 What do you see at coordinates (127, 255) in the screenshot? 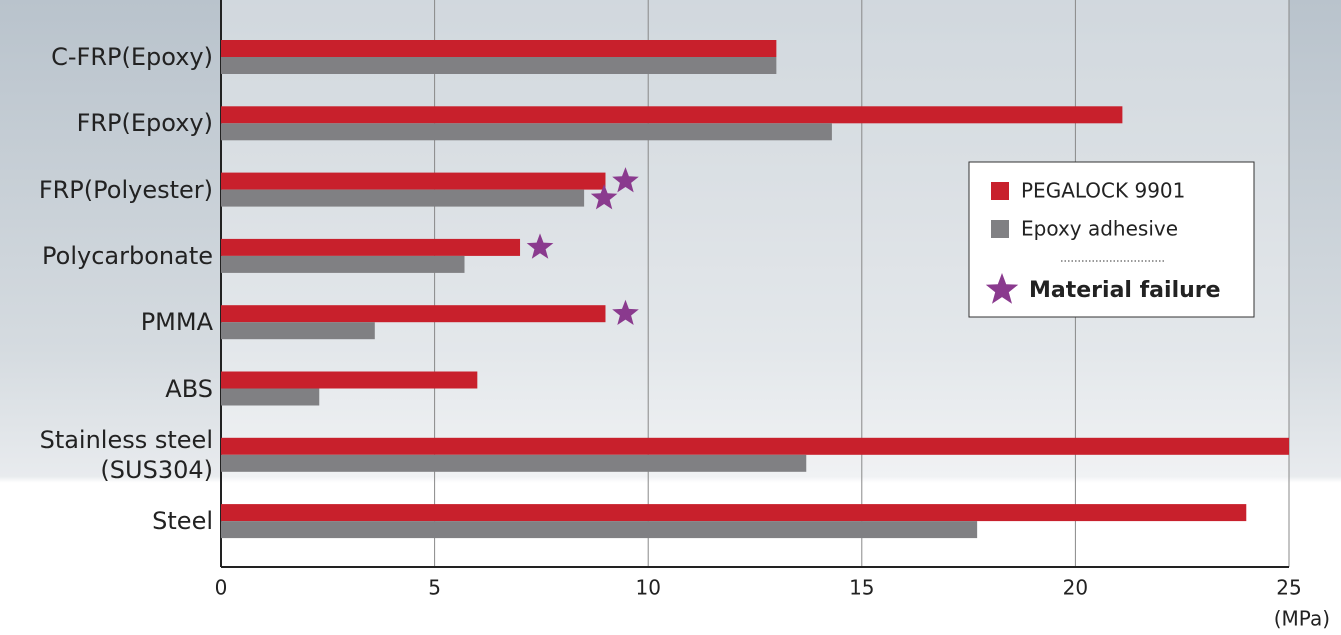
I see `y-tick-label: Polycarbonate` at bounding box center [127, 255].